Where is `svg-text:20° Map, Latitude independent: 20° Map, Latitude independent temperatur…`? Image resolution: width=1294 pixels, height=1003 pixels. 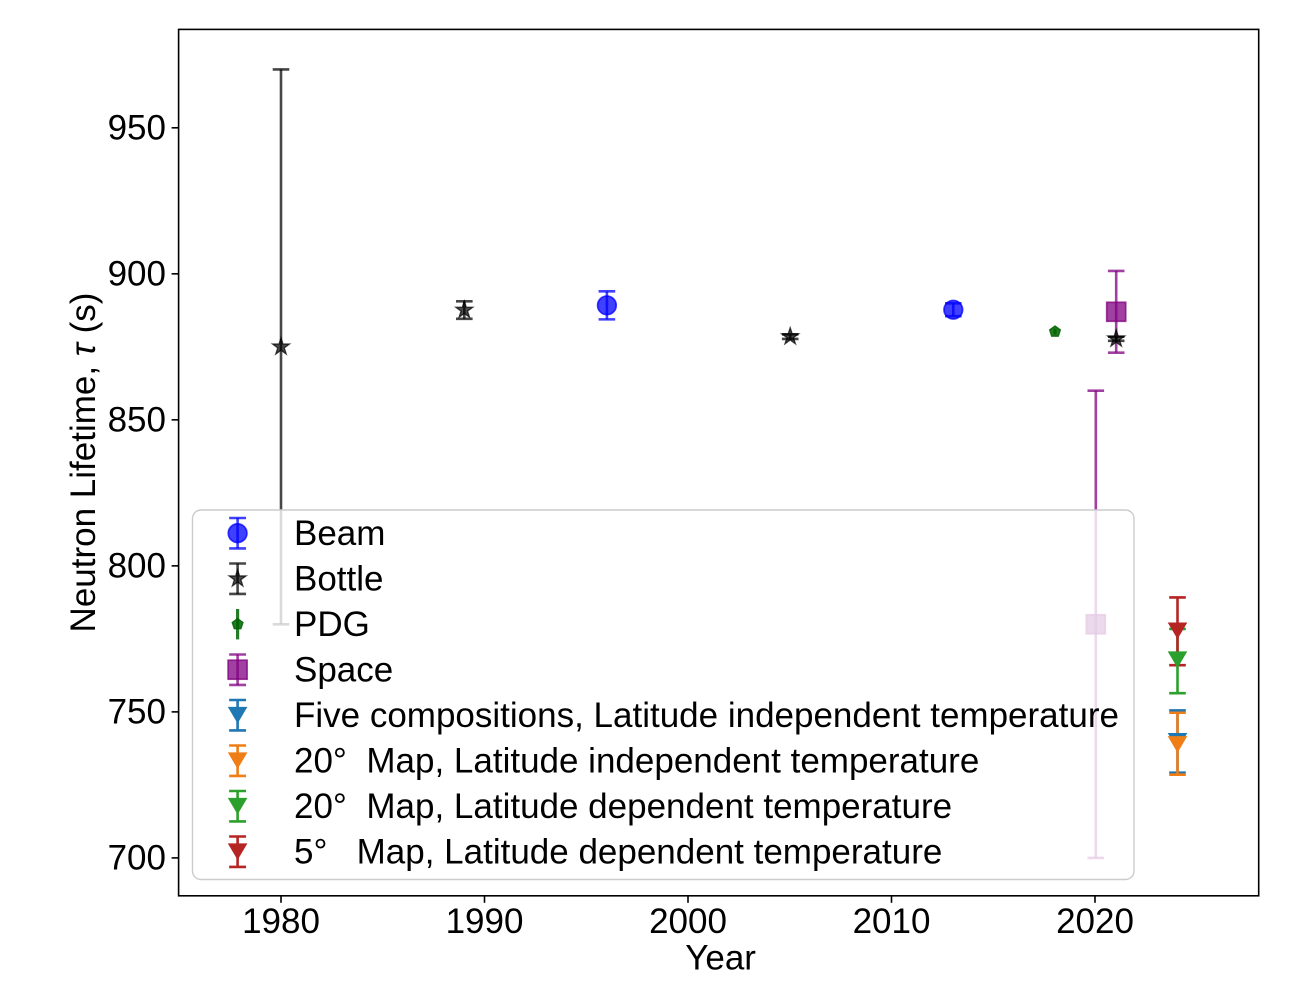
svg-text:20° Map, Latitude independent: 20° Map, Latitude independent temperatur… is located at coordinates (636, 760).